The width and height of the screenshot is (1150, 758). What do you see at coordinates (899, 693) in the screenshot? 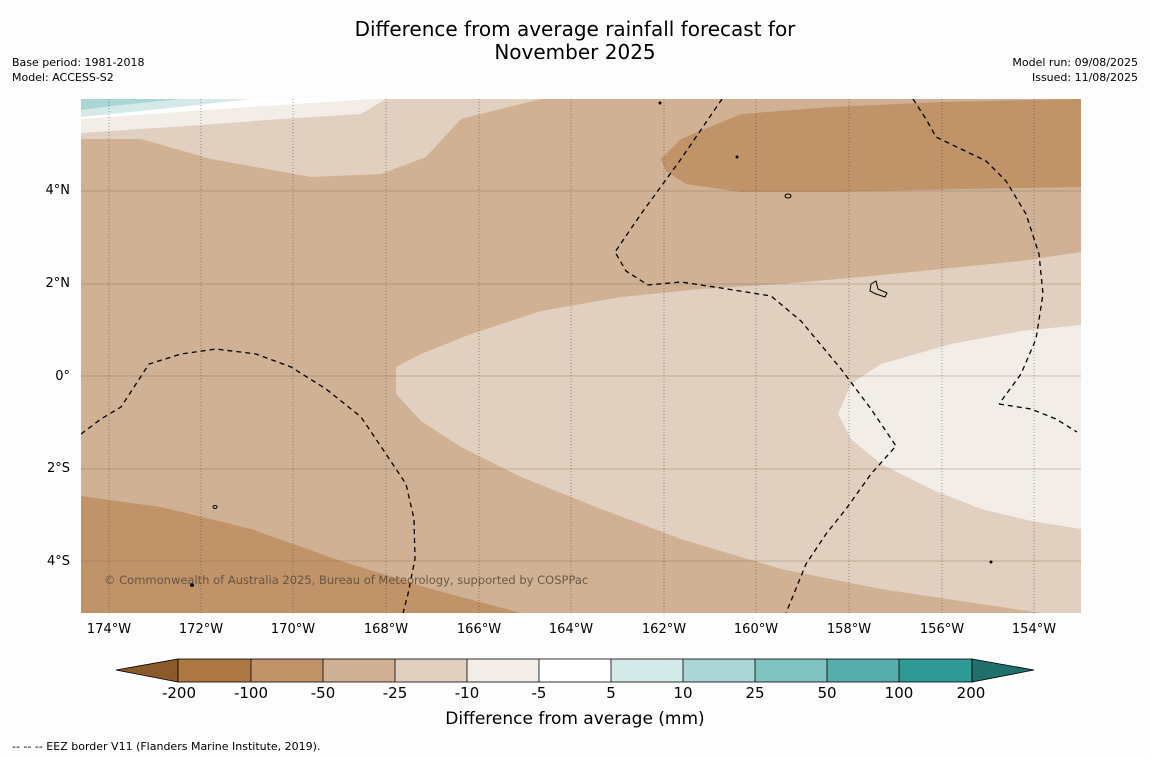
I see `cbar-tick-100: 100` at bounding box center [899, 693].